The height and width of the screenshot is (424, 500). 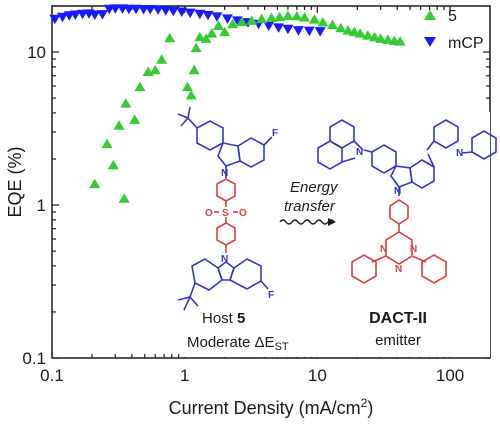 I want to click on host-label: Host 5, so click(x=223, y=318).